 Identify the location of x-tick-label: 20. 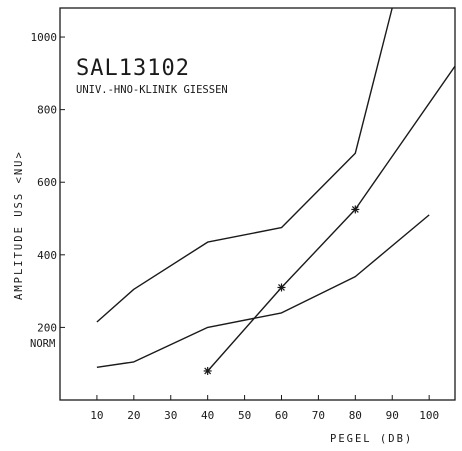
(133, 415).